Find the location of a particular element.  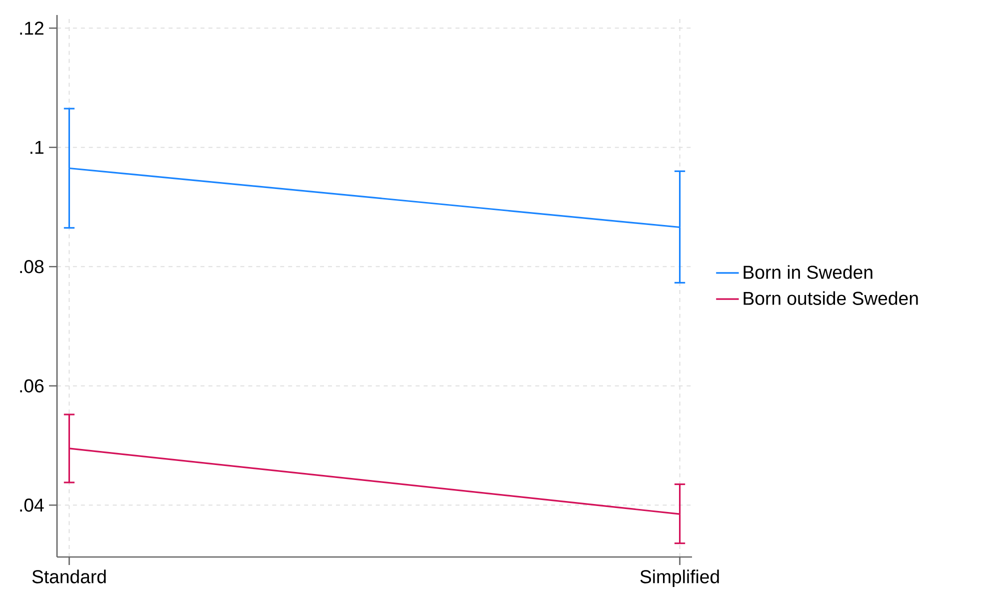

x-tick-label: Standard is located at coordinates (69, 577).